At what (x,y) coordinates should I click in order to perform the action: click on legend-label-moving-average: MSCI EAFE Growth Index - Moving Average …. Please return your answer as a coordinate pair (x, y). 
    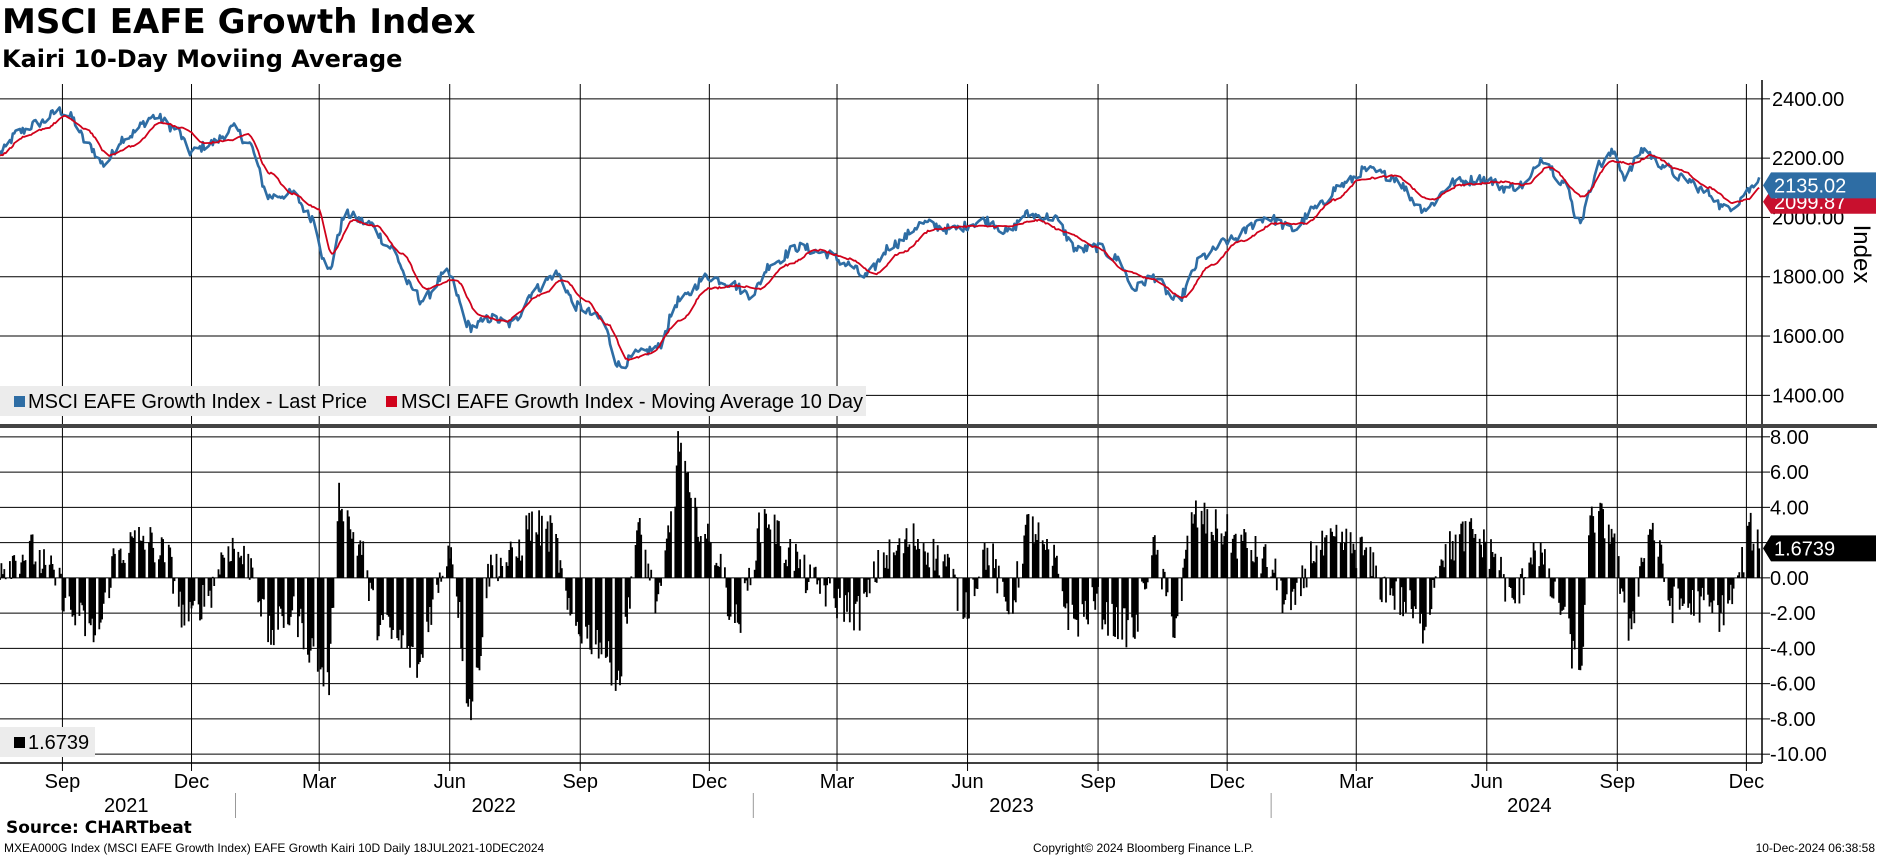
    Looking at the image, I should click on (632, 402).